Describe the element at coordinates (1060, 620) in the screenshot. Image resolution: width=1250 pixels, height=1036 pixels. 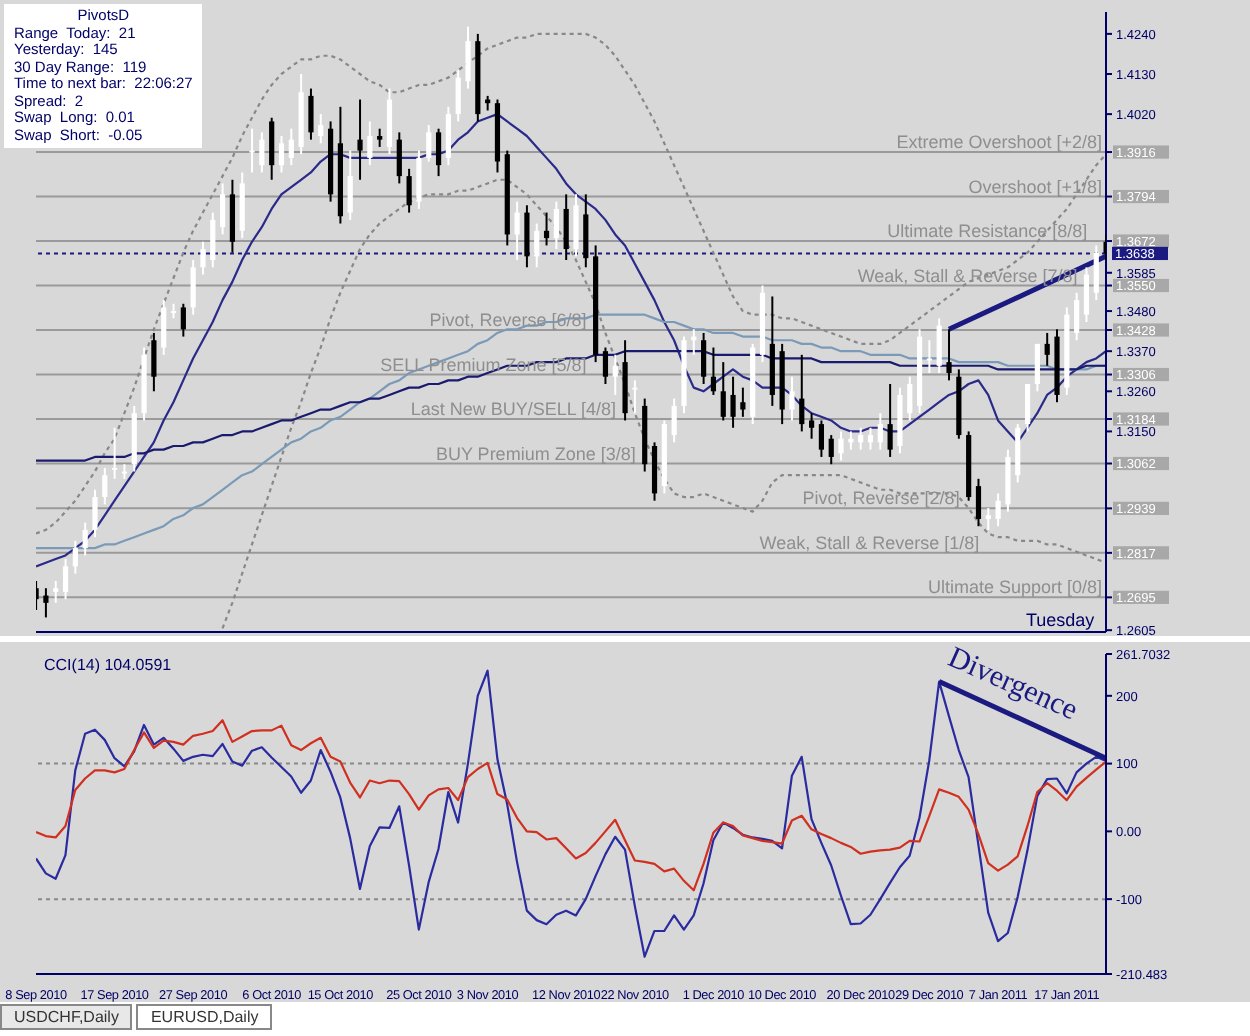
I see `annotation: Tuesday` at that location.